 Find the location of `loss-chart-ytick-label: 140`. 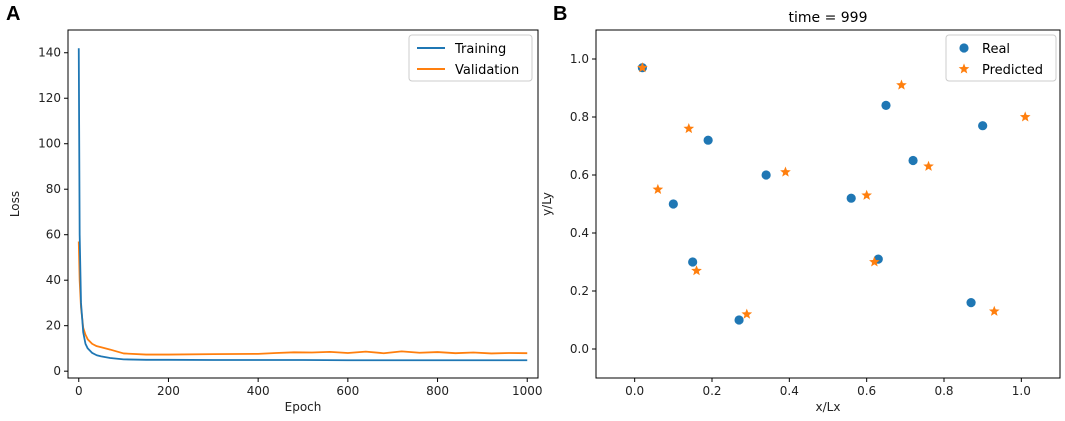

loss-chart-ytick-label: 140 is located at coordinates (49, 53).